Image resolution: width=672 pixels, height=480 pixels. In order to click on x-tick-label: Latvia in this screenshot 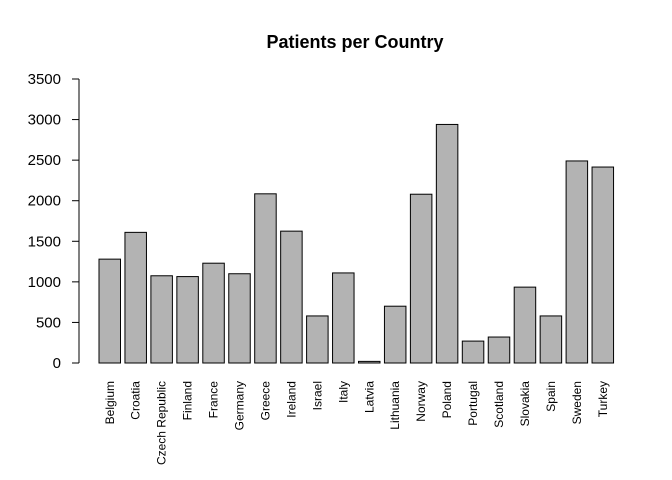, I will do `click(369, 397)`.